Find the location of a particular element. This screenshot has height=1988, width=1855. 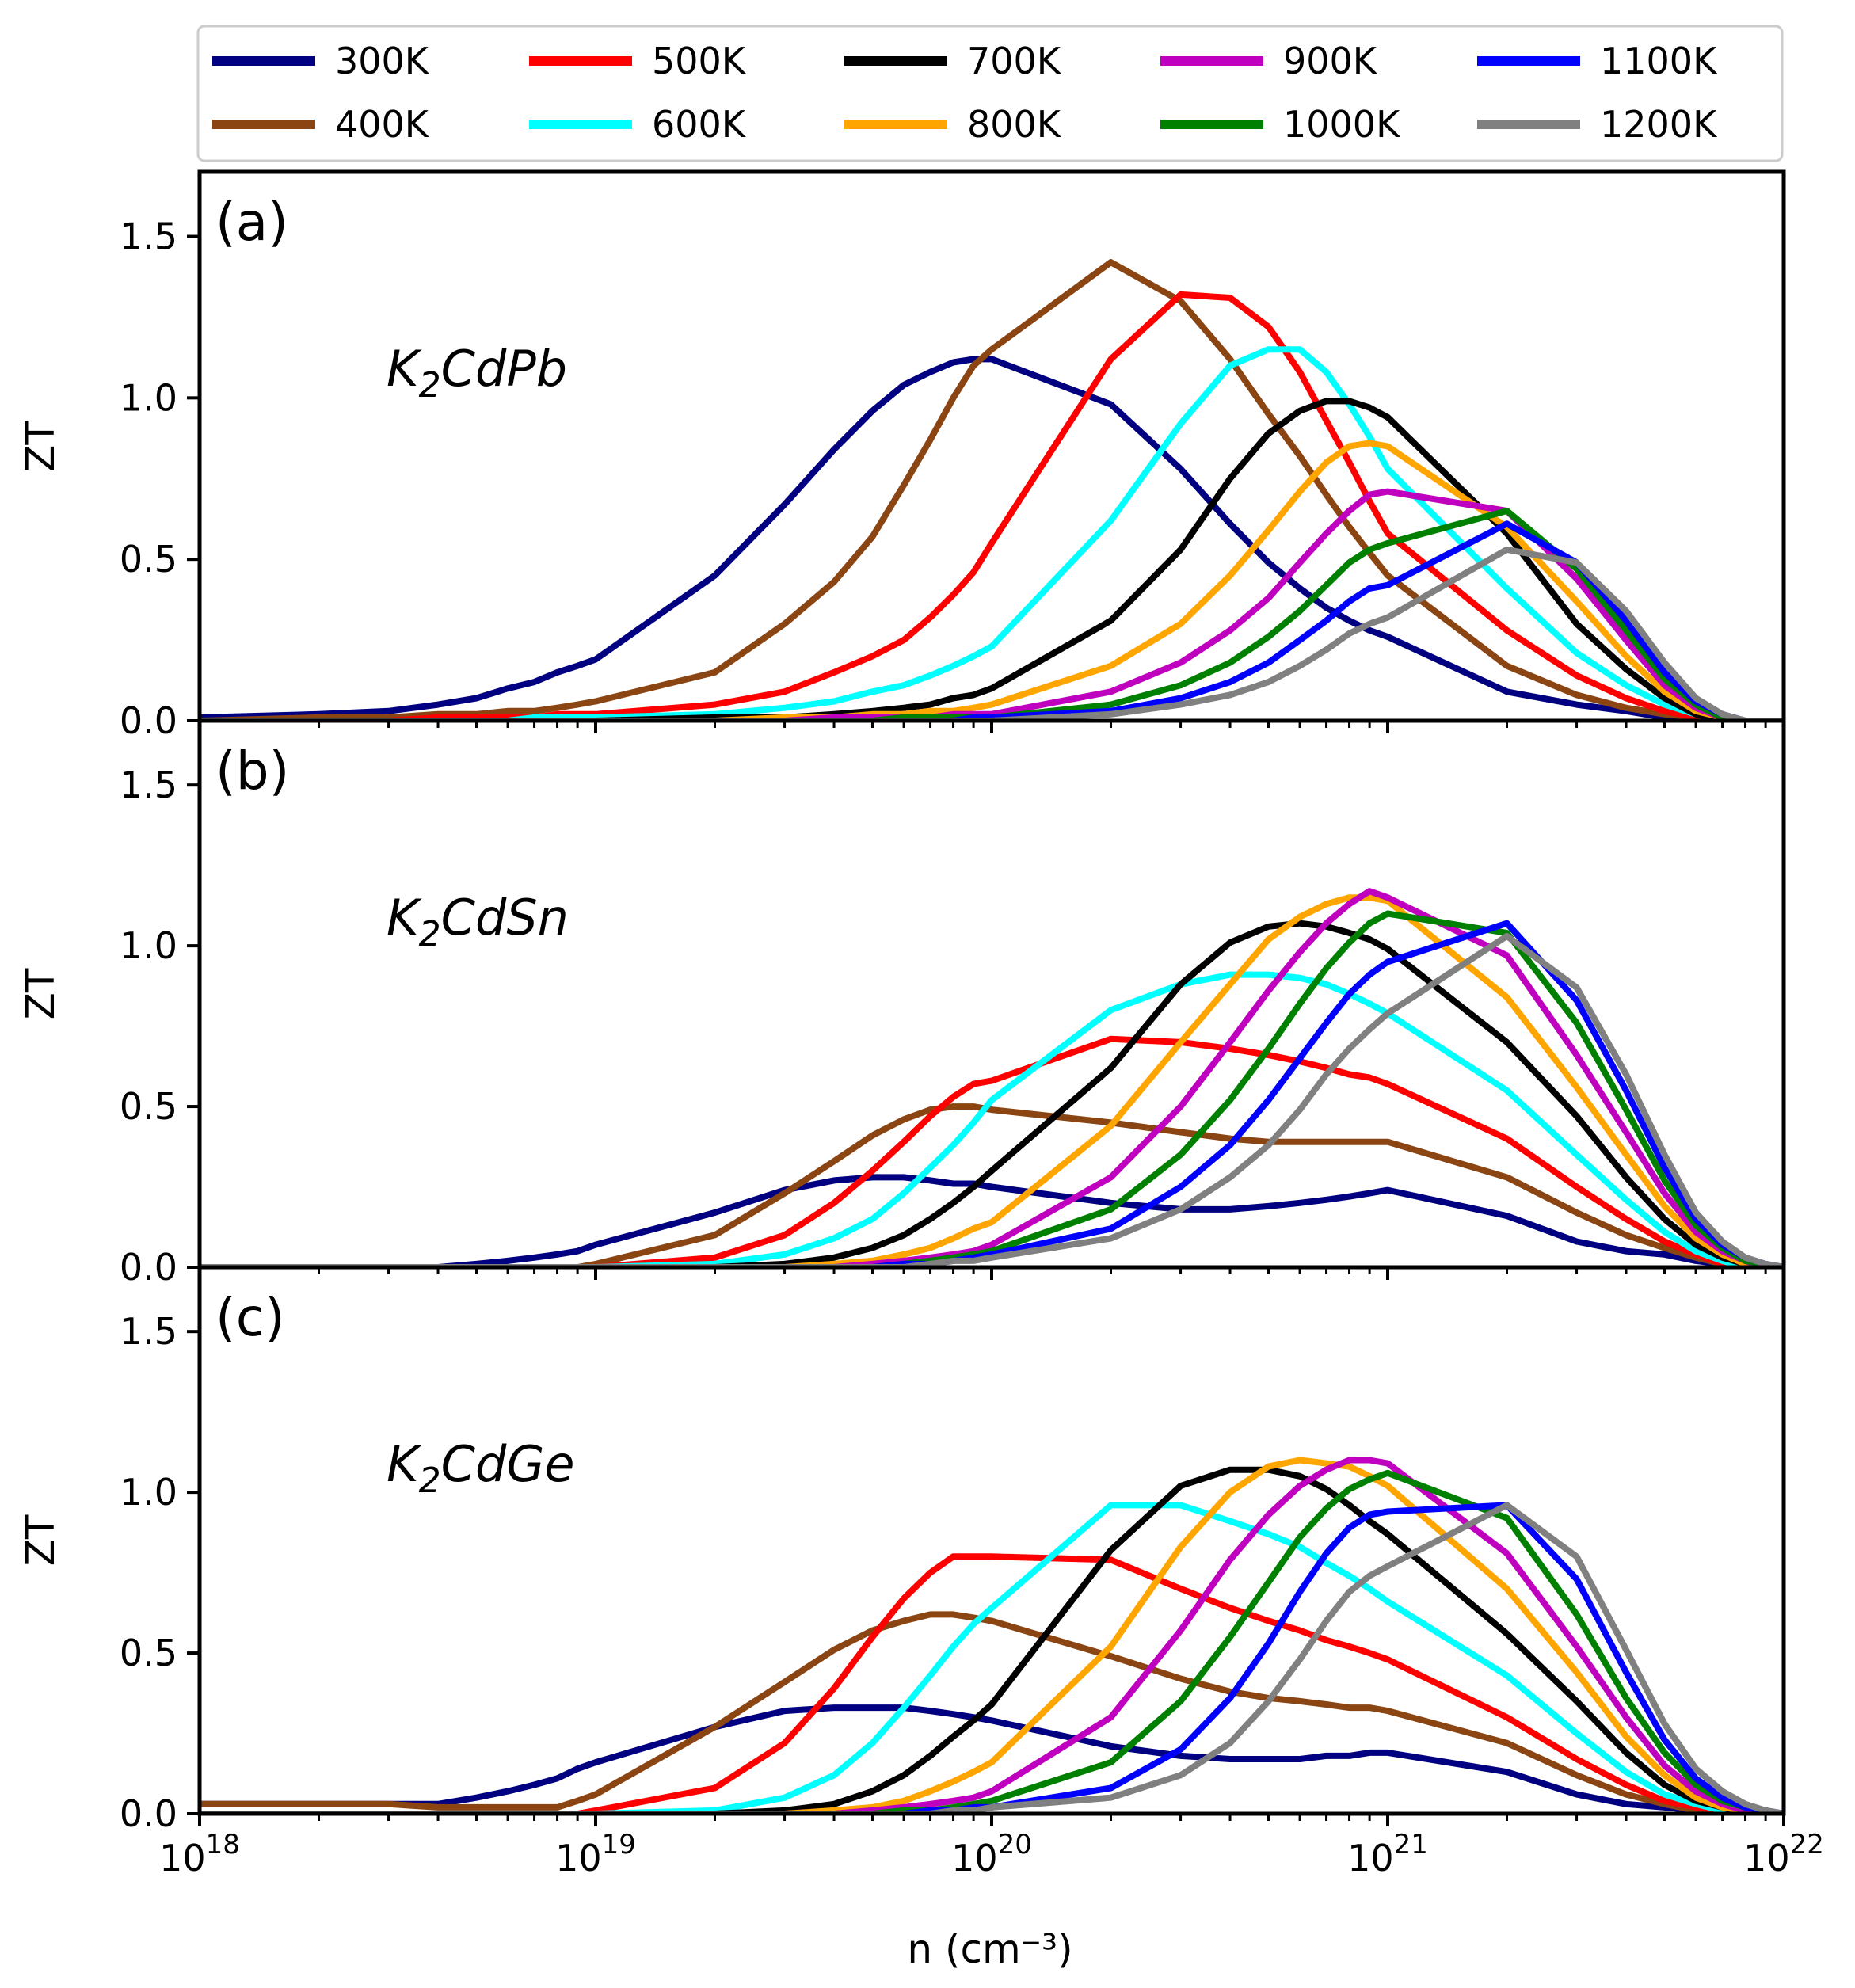

legend-label-1000K: 1000K is located at coordinates (1342, 125).